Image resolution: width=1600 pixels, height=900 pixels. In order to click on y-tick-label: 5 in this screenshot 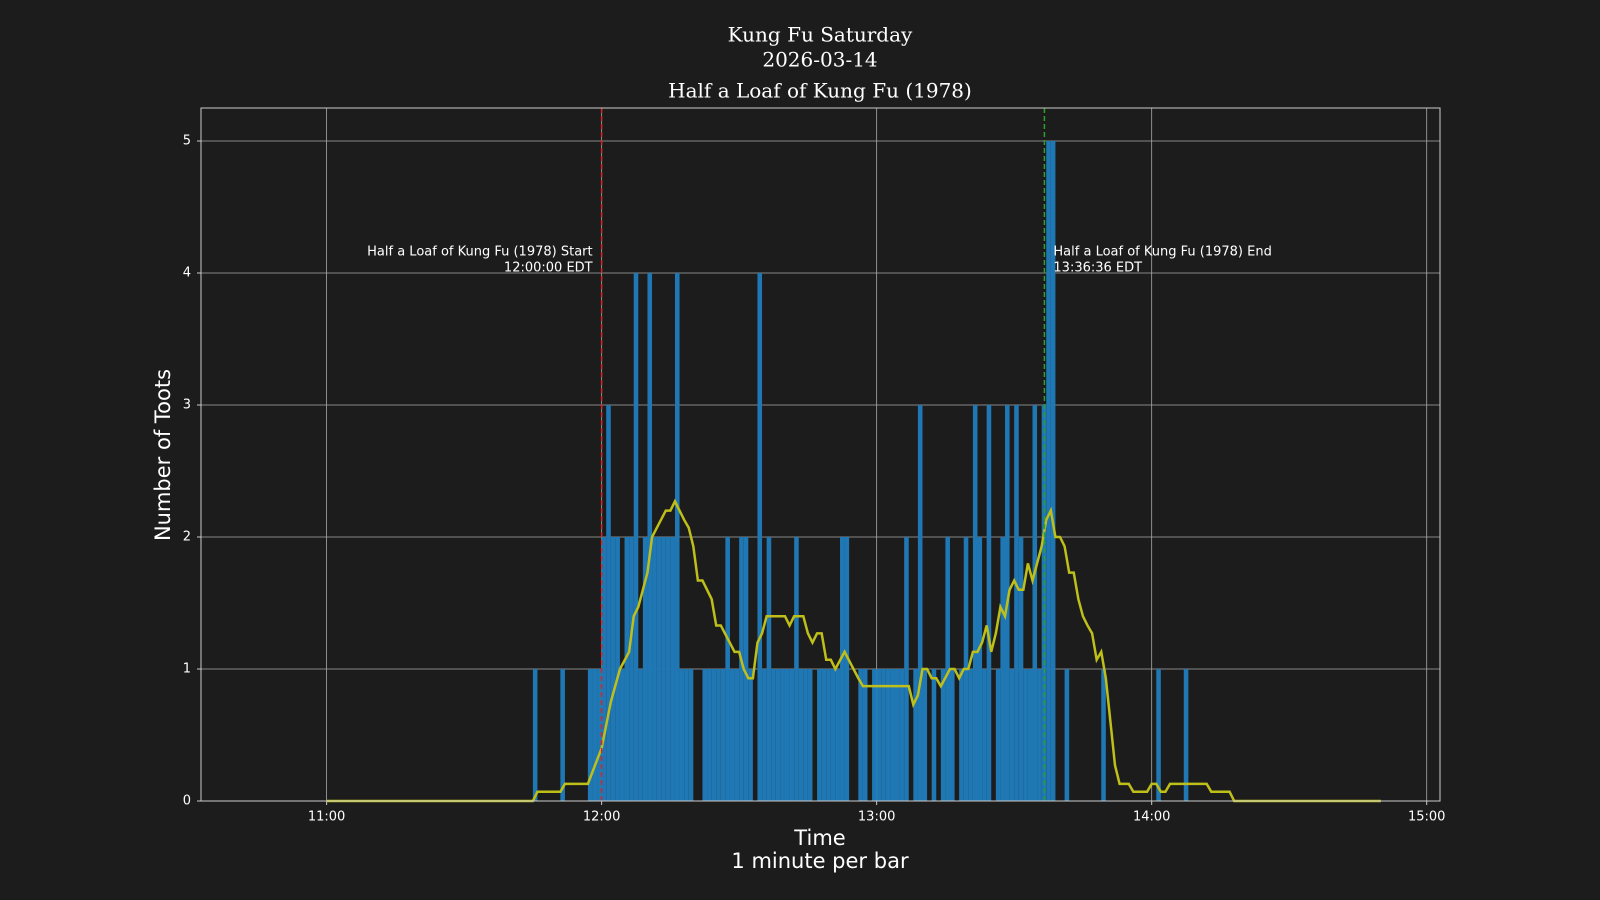, I will do `click(187, 141)`.